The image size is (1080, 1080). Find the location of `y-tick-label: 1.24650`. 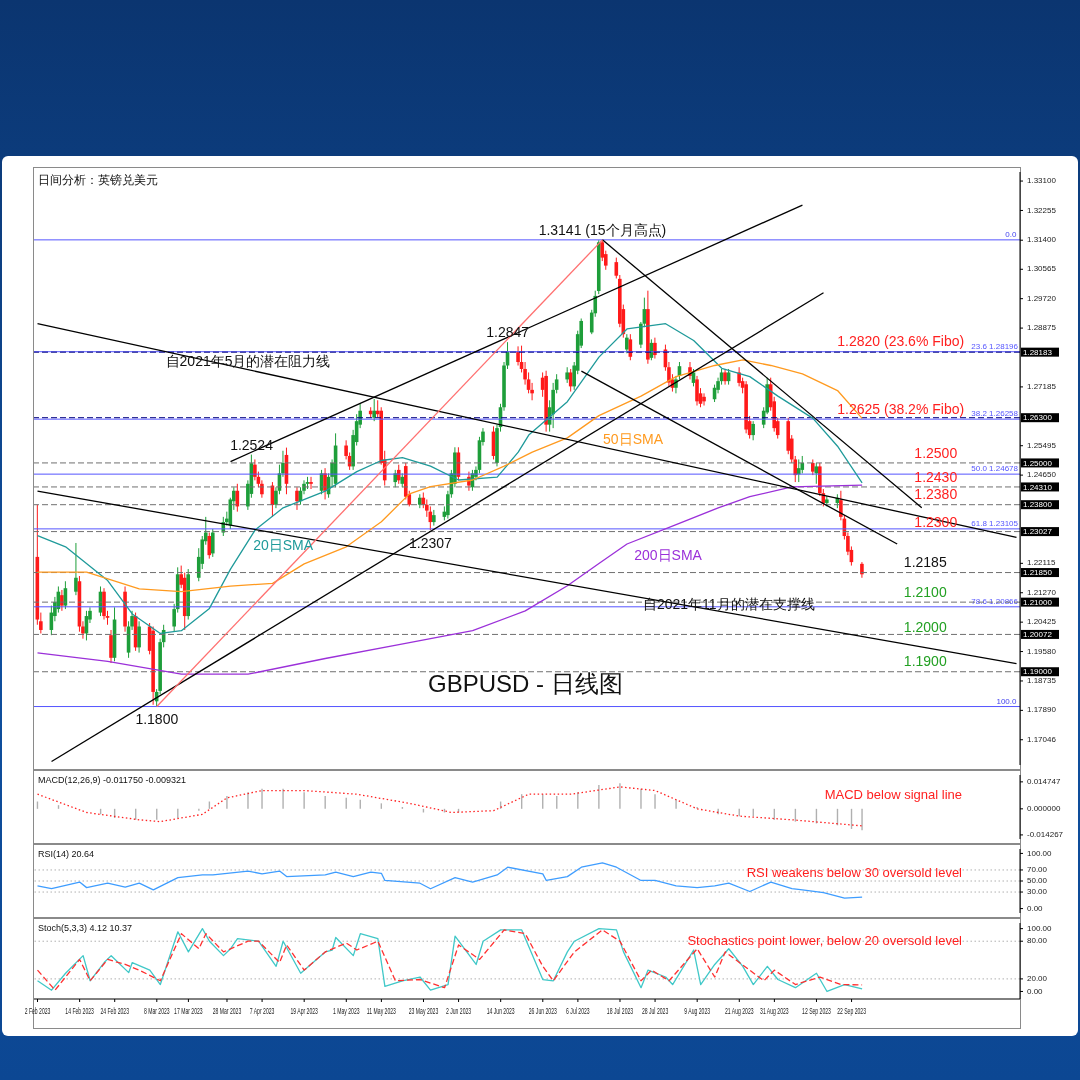

y-tick-label: 1.24650 is located at coordinates (1042, 475).